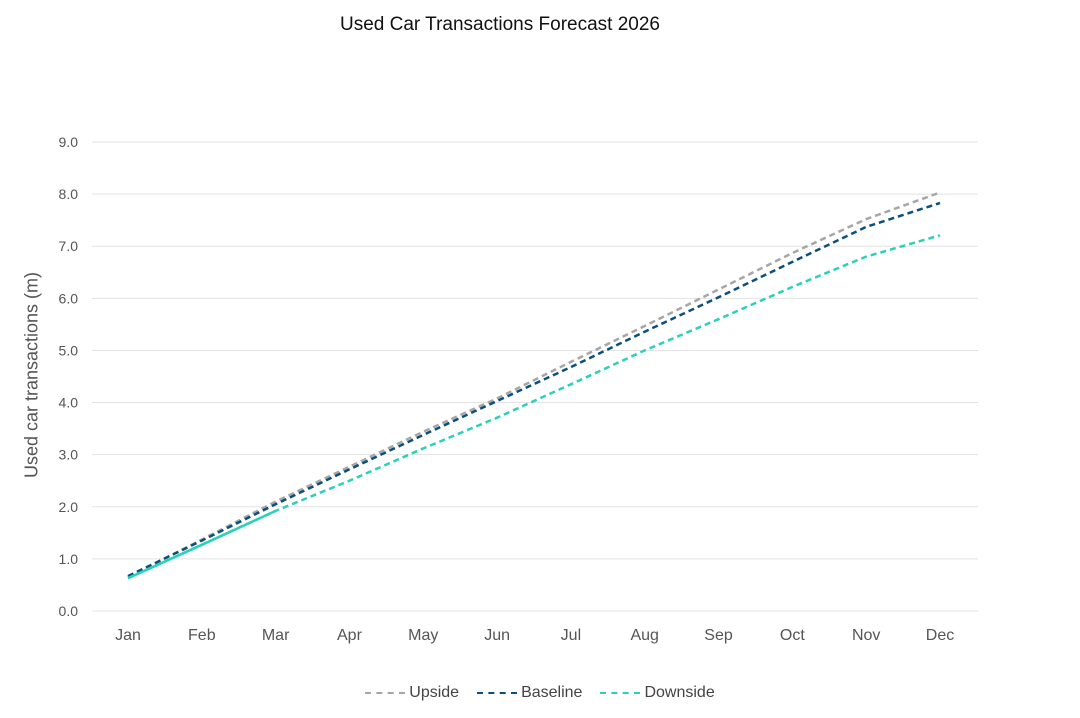 Image resolution: width=1080 pixels, height=718 pixels. What do you see at coordinates (69, 246) in the screenshot?
I see `y-tick-label: 7.0` at bounding box center [69, 246].